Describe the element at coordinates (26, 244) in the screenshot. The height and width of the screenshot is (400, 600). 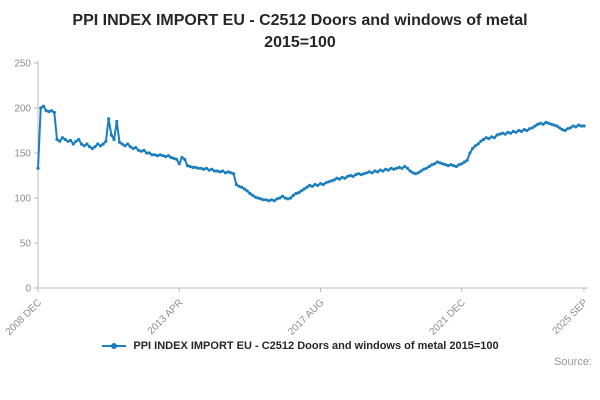
I see `svg-text: 50` at that location.